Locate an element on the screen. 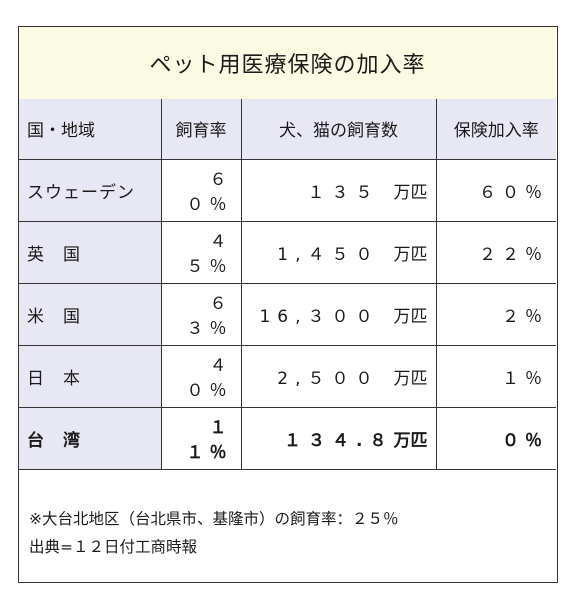 The width and height of the screenshot is (582, 597). table-row: 英 国 ４５％ 1,４５０ 万匹 ２２％ is located at coordinates (287, 252).